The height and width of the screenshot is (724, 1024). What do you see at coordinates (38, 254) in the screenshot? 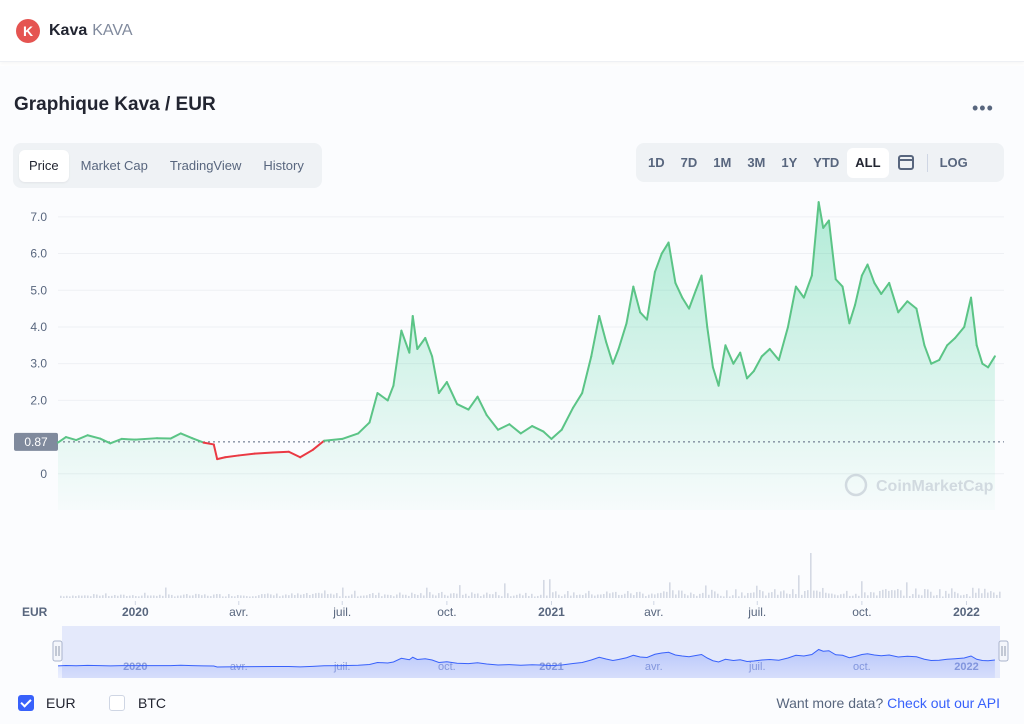
I see `y-tick-label: 6.0` at bounding box center [38, 254].